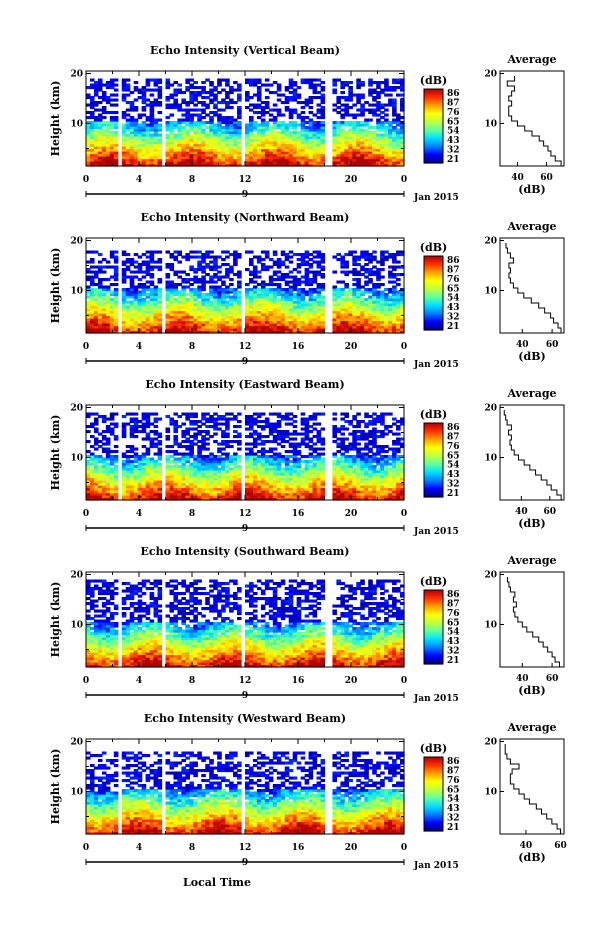  What do you see at coordinates (522, 345) in the screenshot?
I see `profile-x-tick-label: 40` at bounding box center [522, 345].